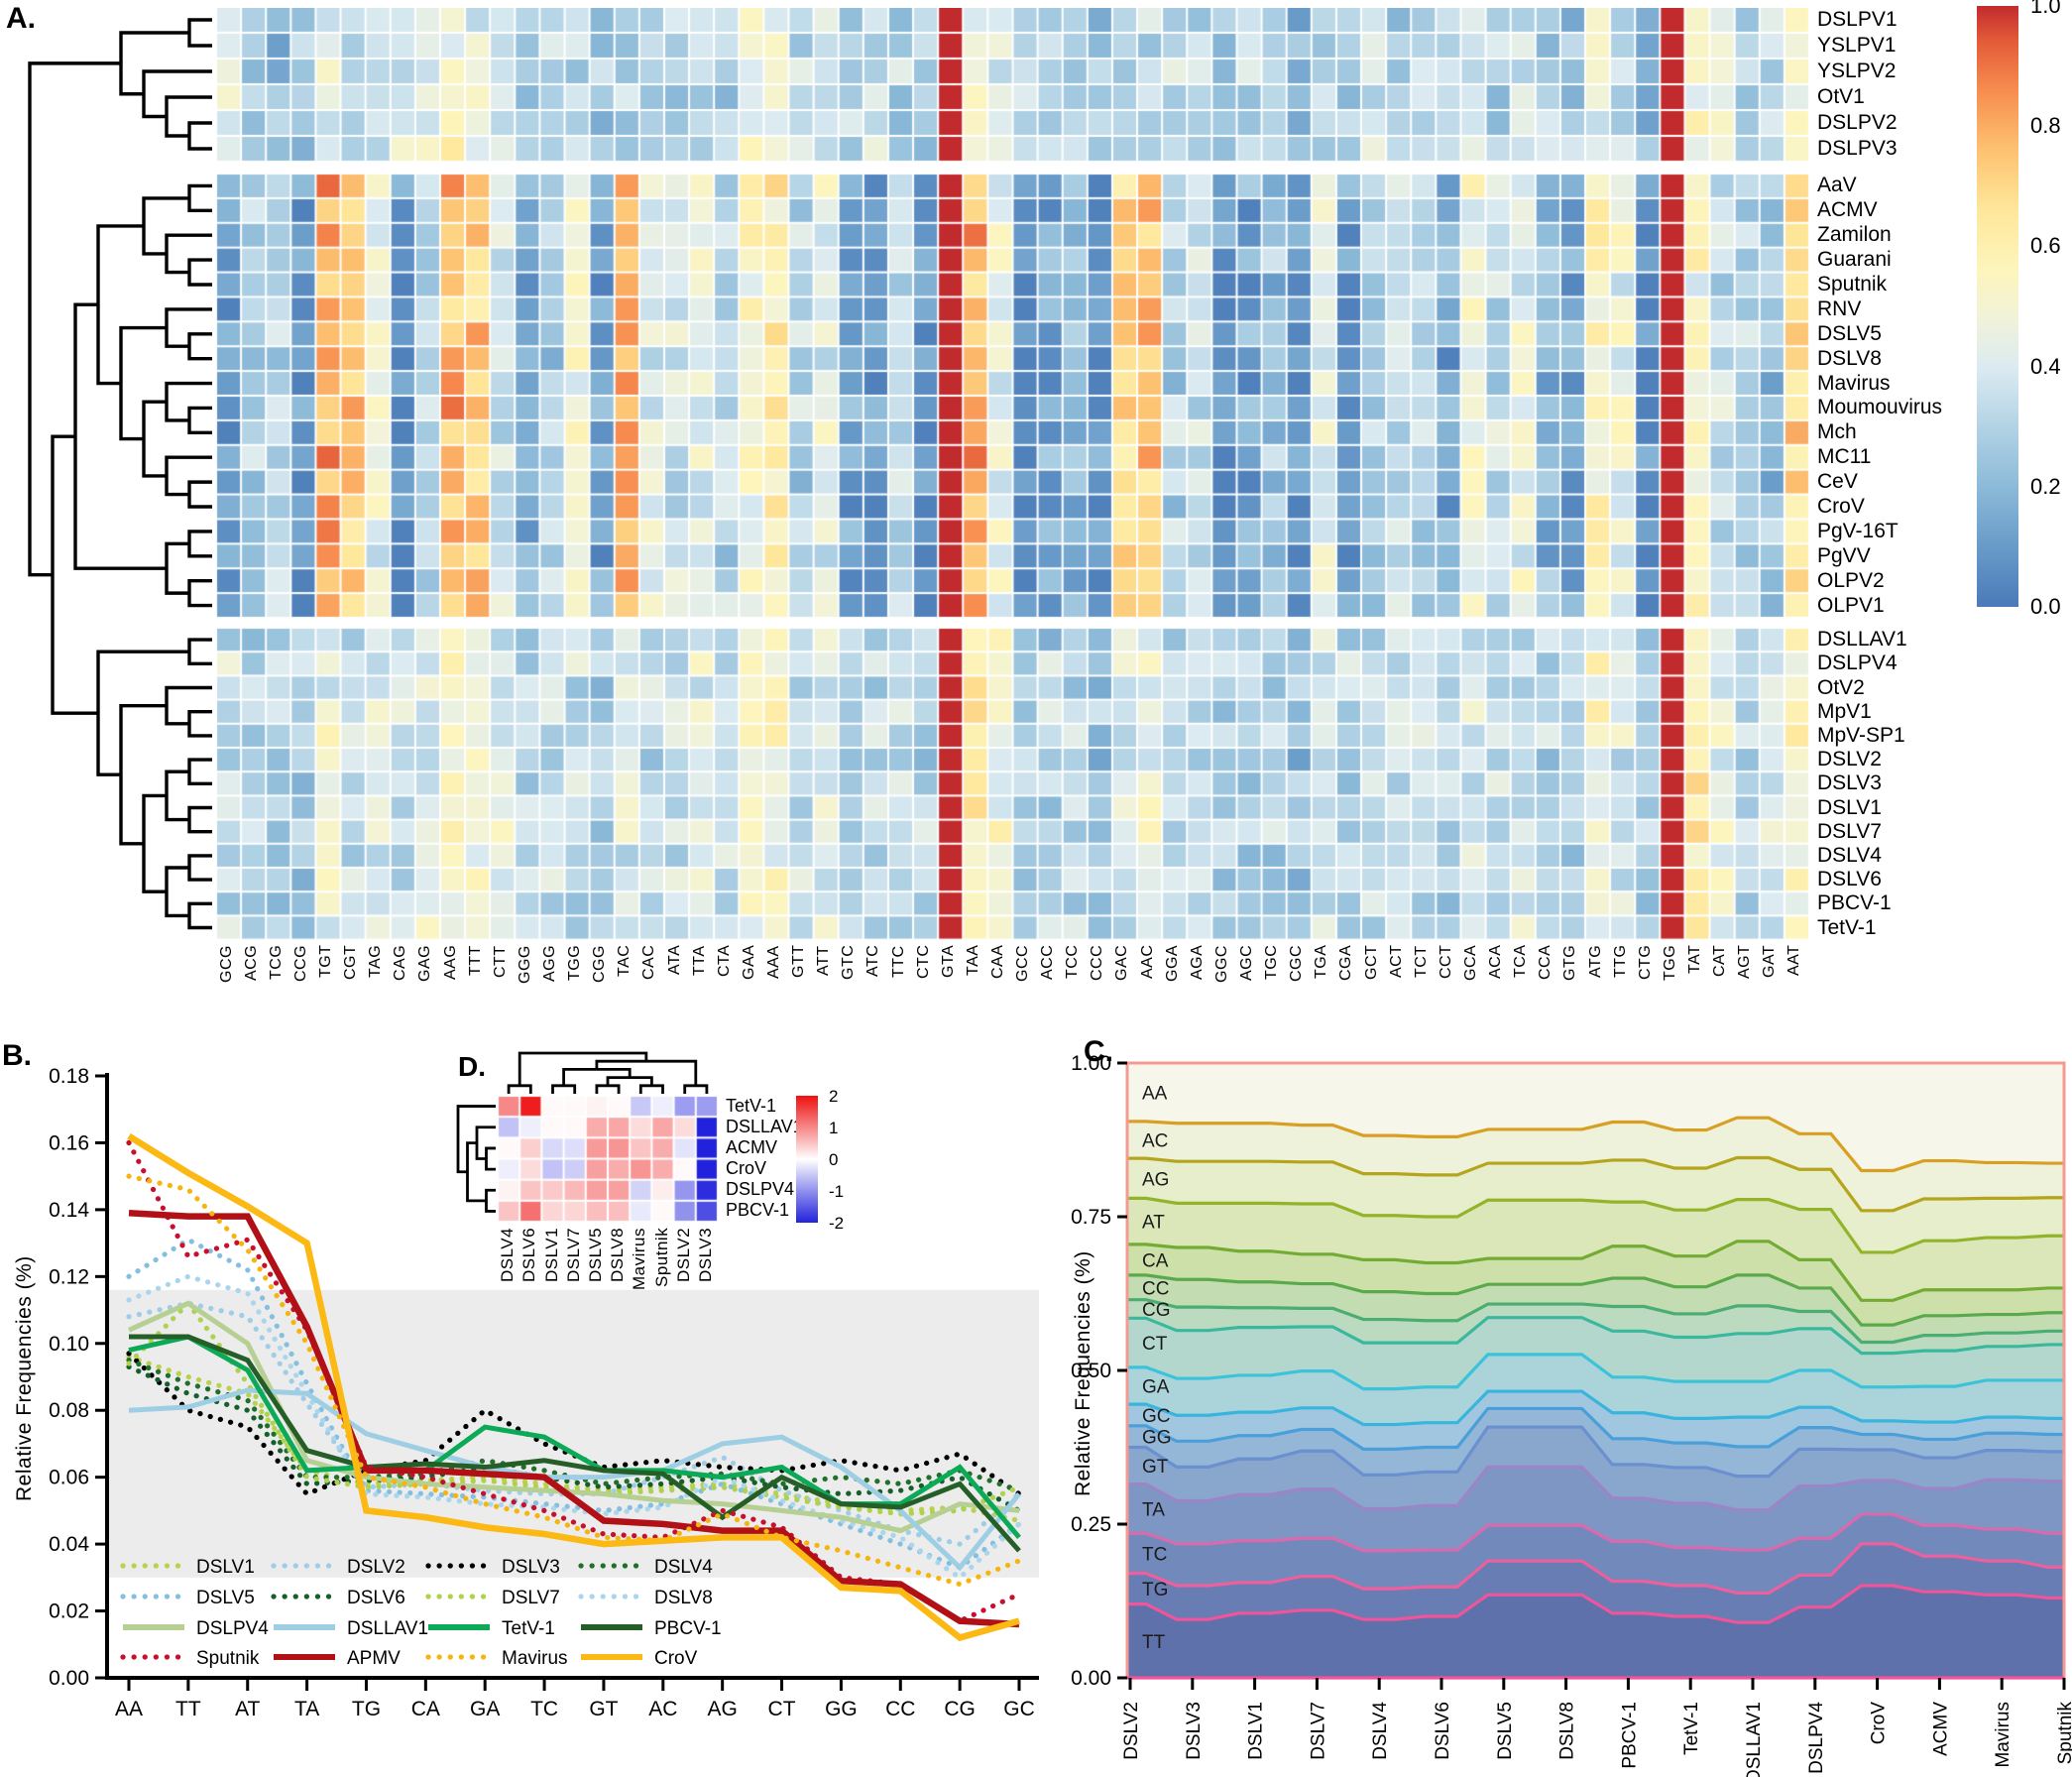 The image size is (2072, 1777). I want to click on area-band-AC, so click(1595, 1164).